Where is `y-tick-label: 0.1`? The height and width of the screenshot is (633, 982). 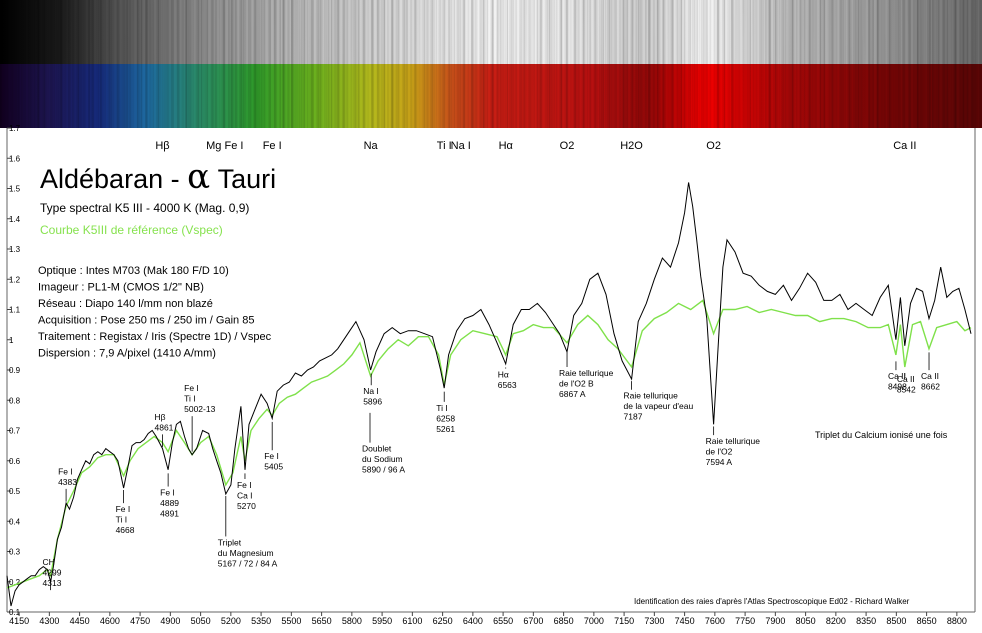 y-tick-label: 0.1 is located at coordinates (15, 612).